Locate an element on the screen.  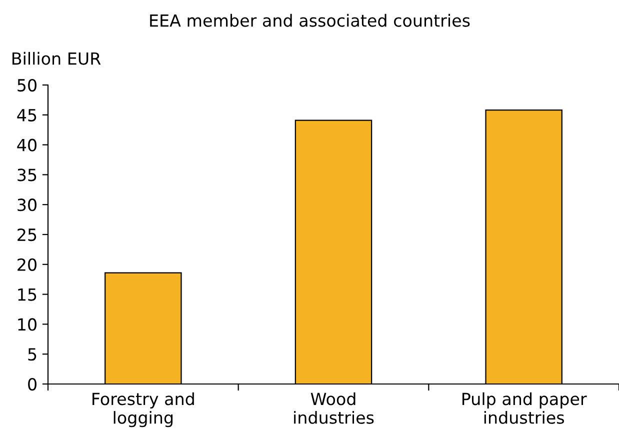
y-tick-label: 40 is located at coordinates (26, 145).